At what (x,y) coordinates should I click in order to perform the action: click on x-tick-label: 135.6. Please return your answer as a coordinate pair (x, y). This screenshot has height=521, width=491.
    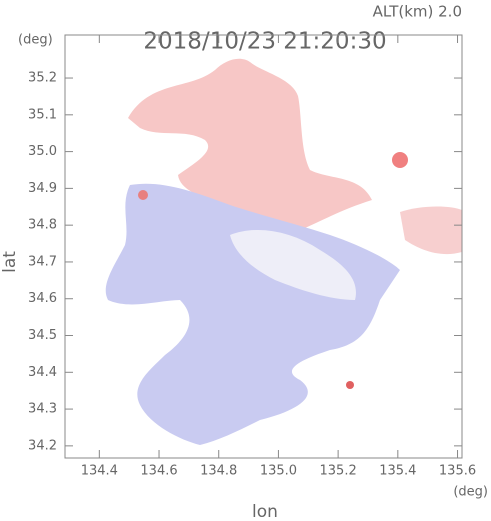
    Looking at the image, I should click on (457, 471).